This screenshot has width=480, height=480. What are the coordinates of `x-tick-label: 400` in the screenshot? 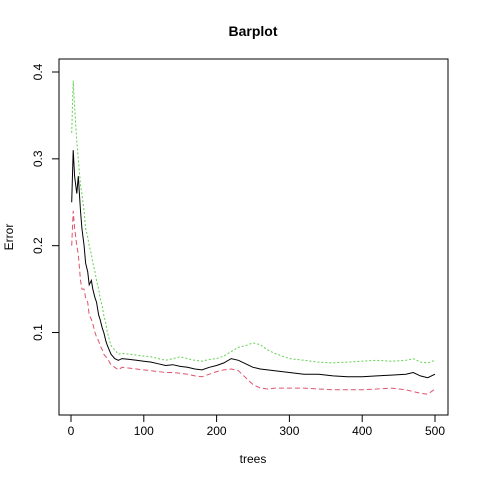 It's located at (362, 431).